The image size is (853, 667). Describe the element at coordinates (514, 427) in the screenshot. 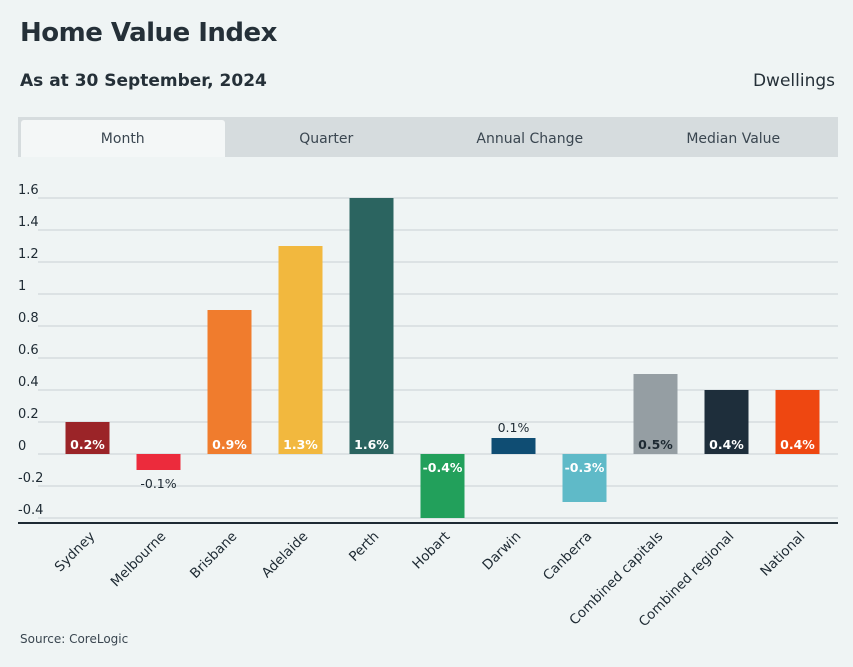

I see `data-label: 0.1%` at that location.